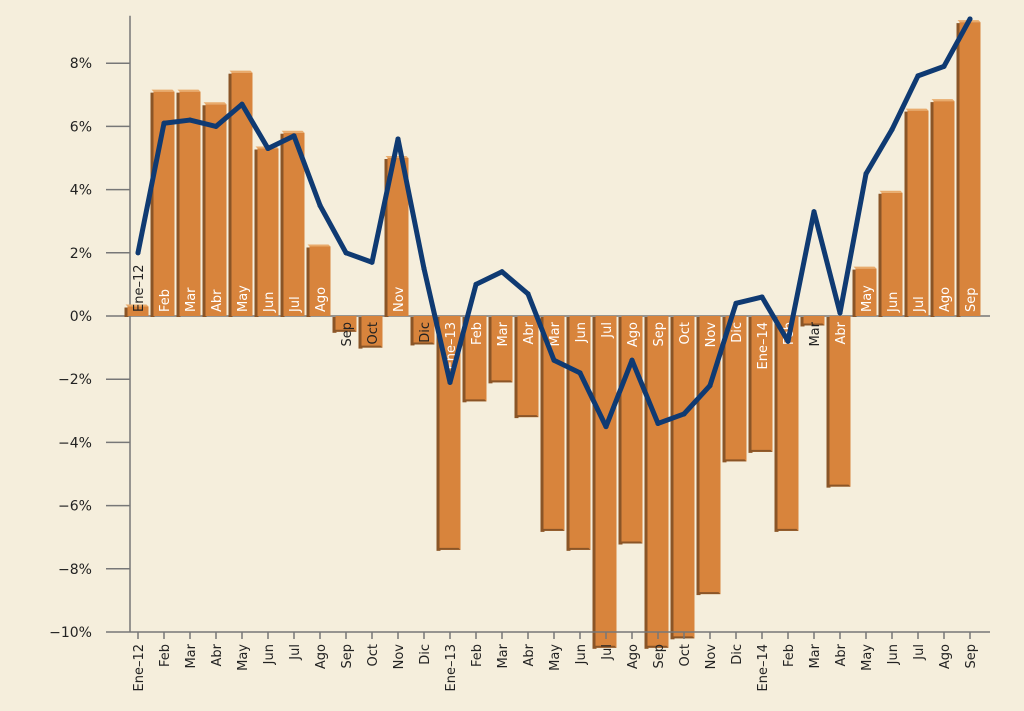  I want to click on bar-label: Feb, so click(165, 300).